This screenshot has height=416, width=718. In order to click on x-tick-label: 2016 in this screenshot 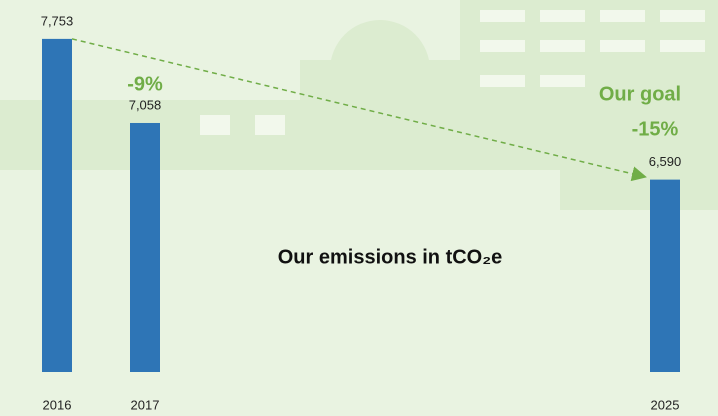, I will do `click(57, 404)`.